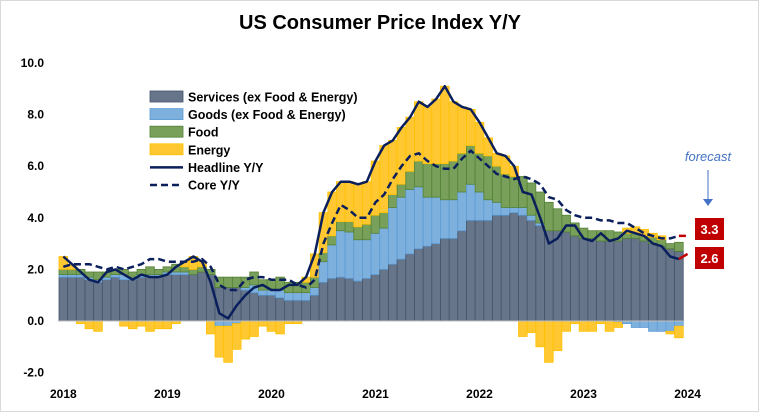 This screenshot has height=412, width=759. I want to click on y-tick-label: 0.0, so click(35, 321).